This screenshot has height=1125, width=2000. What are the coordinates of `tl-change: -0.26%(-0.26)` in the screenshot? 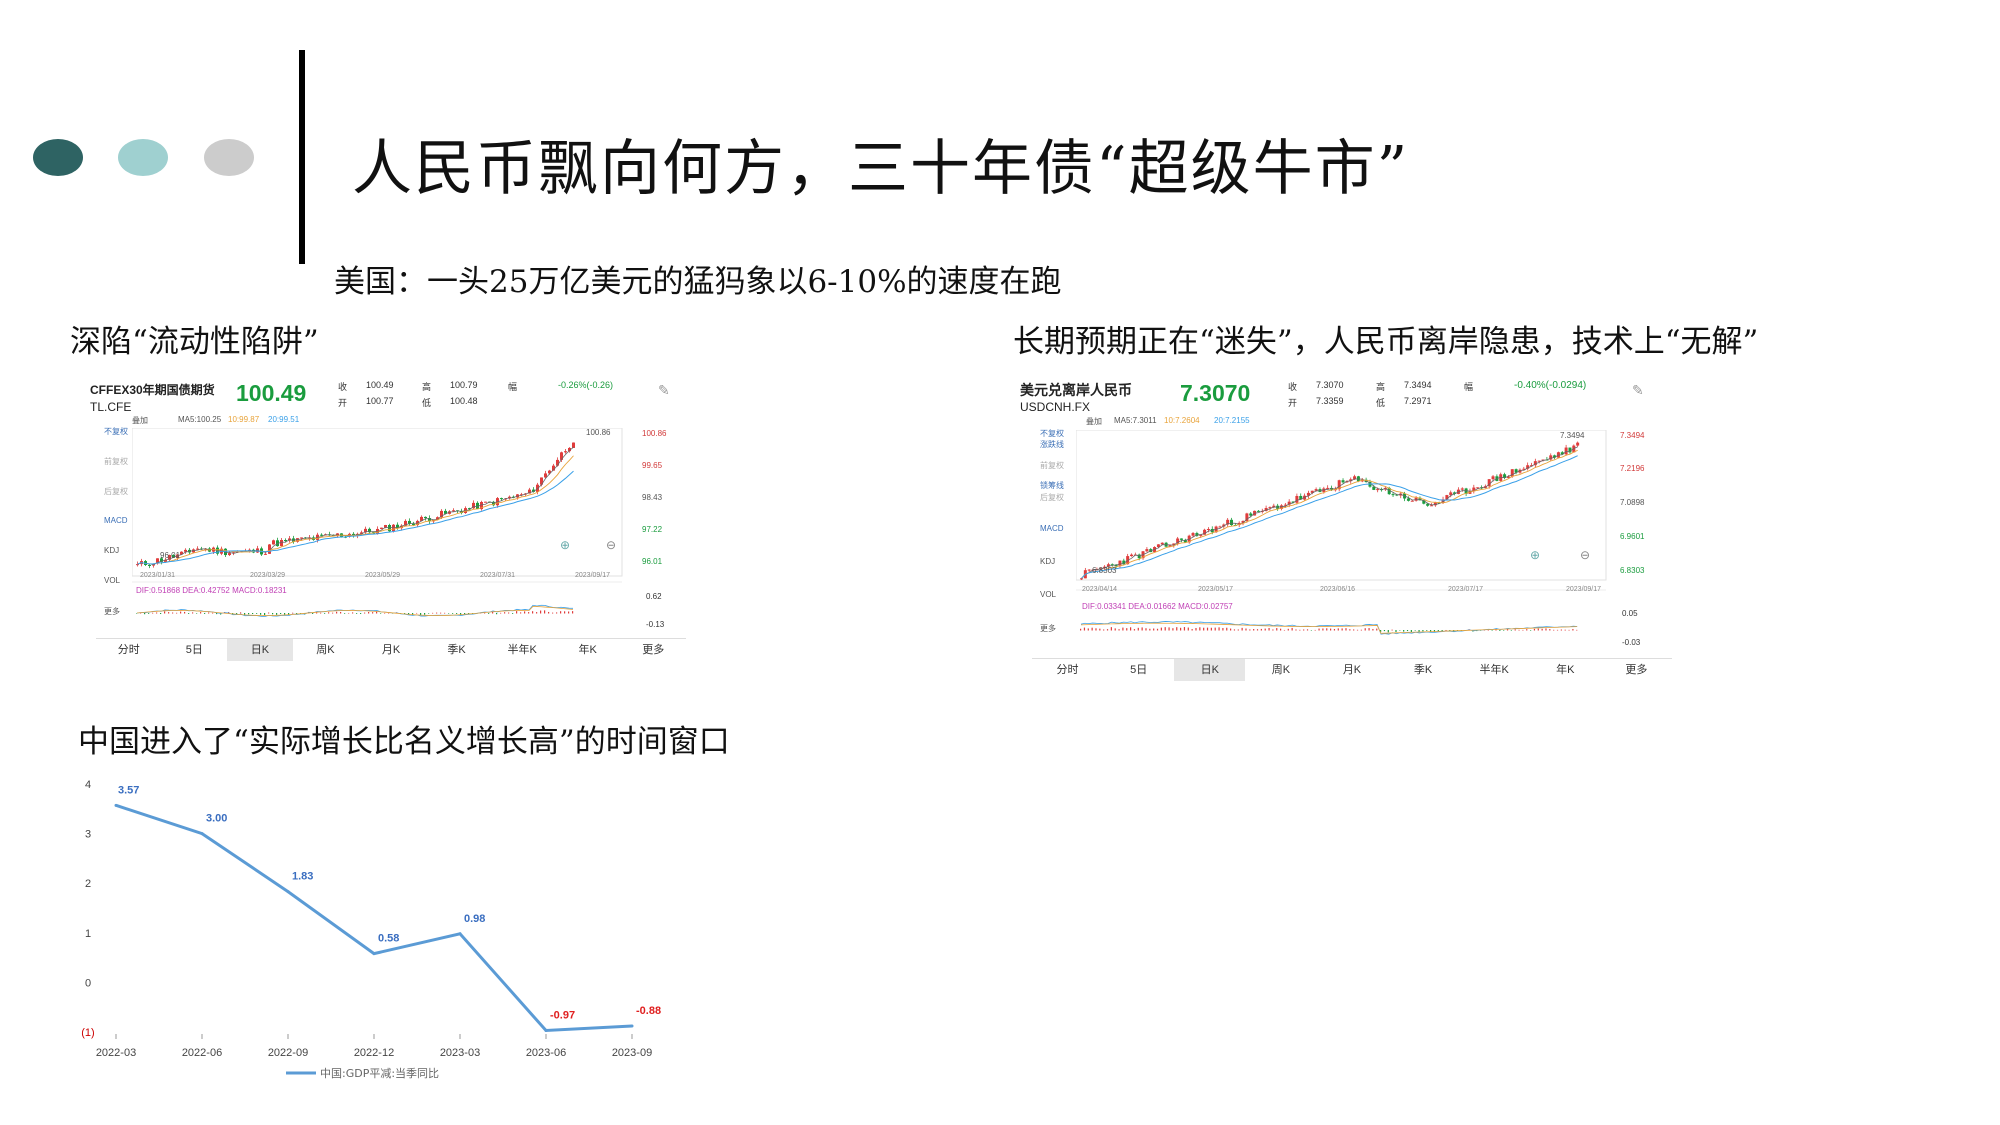 It's located at (586, 385).